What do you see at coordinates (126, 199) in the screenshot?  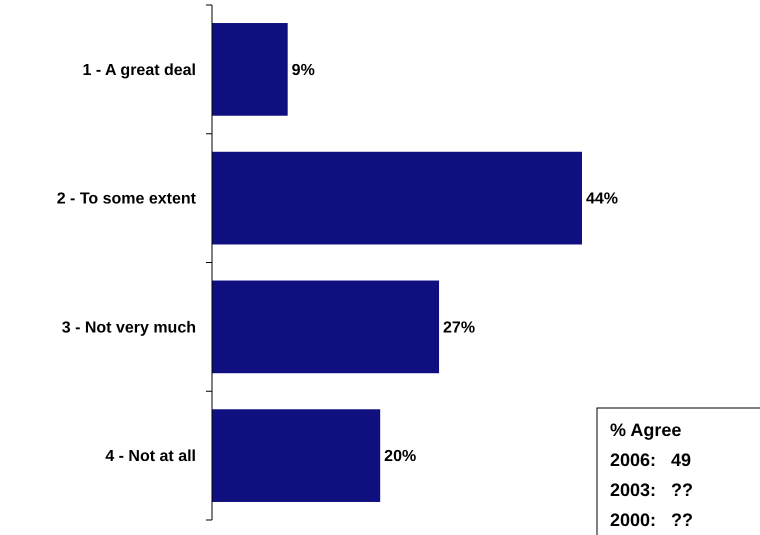 I see `y-tick-label: 2 - To some extent` at bounding box center [126, 199].